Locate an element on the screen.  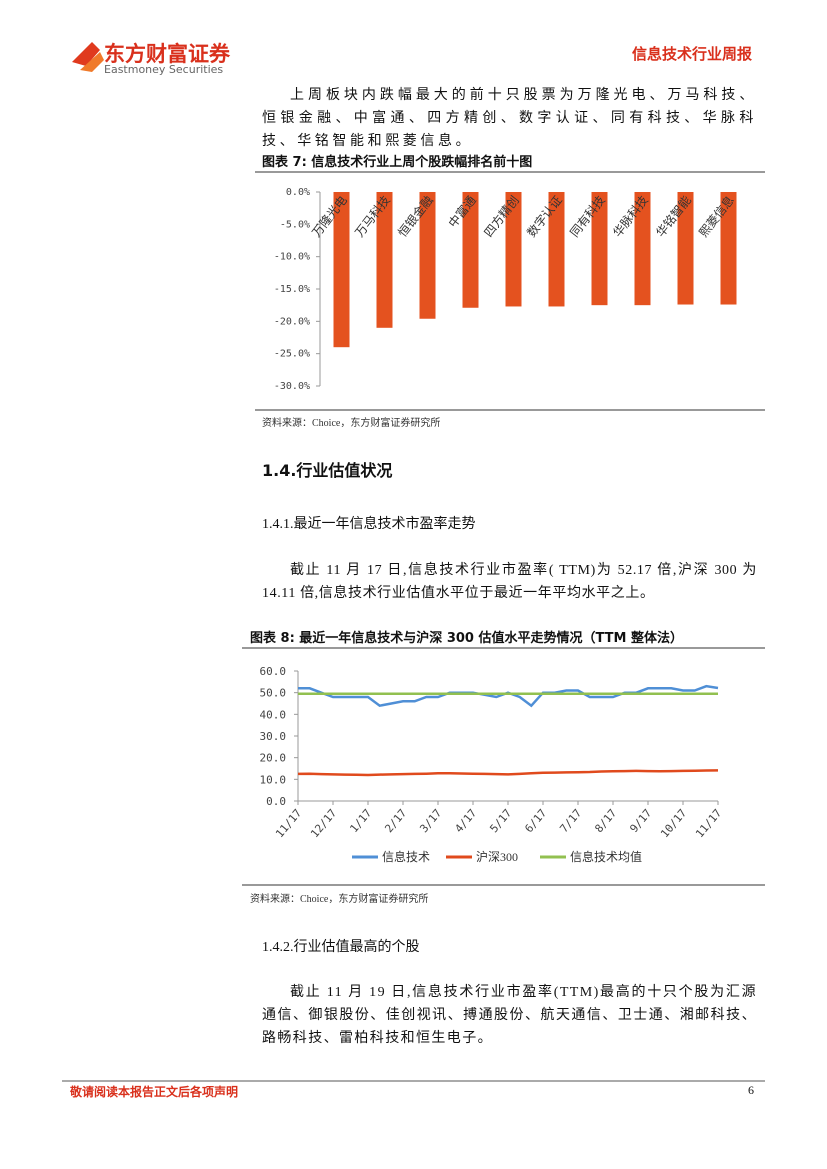
subsection-heading: 1.4.1.最近一年信息技术市盈率走势 is located at coordinates (369, 524).